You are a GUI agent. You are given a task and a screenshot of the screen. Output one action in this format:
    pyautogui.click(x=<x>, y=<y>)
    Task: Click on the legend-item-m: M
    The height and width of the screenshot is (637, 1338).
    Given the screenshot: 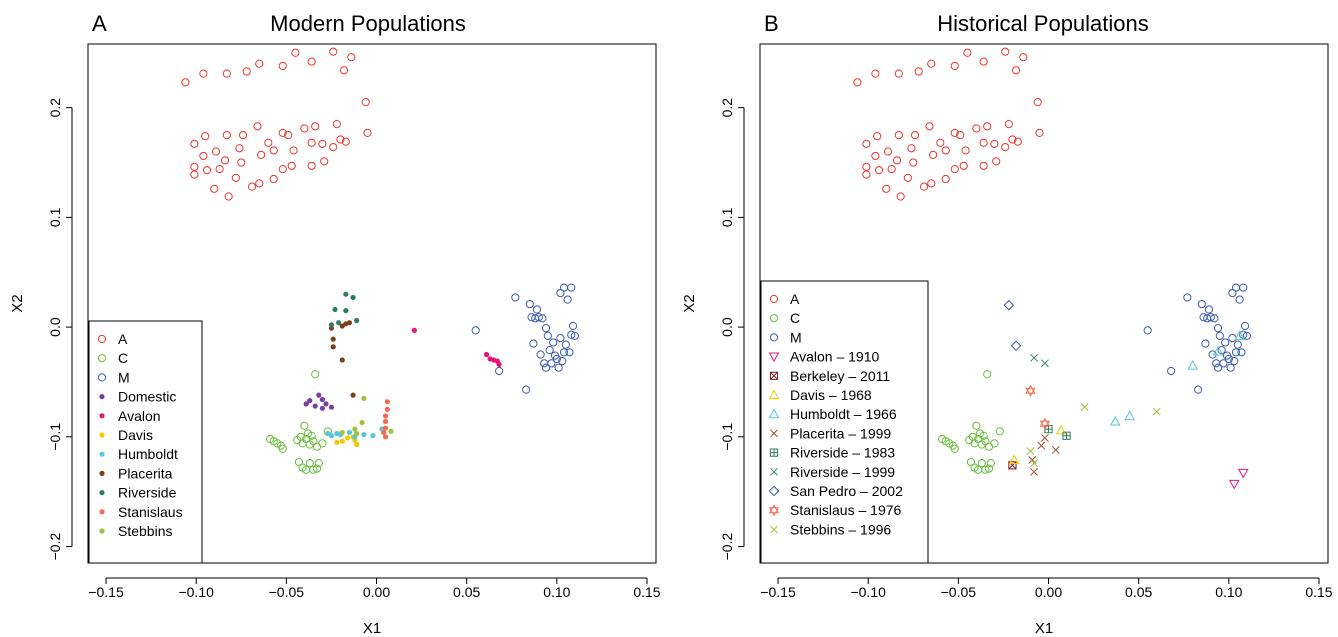 What is the action you would take?
    pyautogui.click(x=113, y=377)
    